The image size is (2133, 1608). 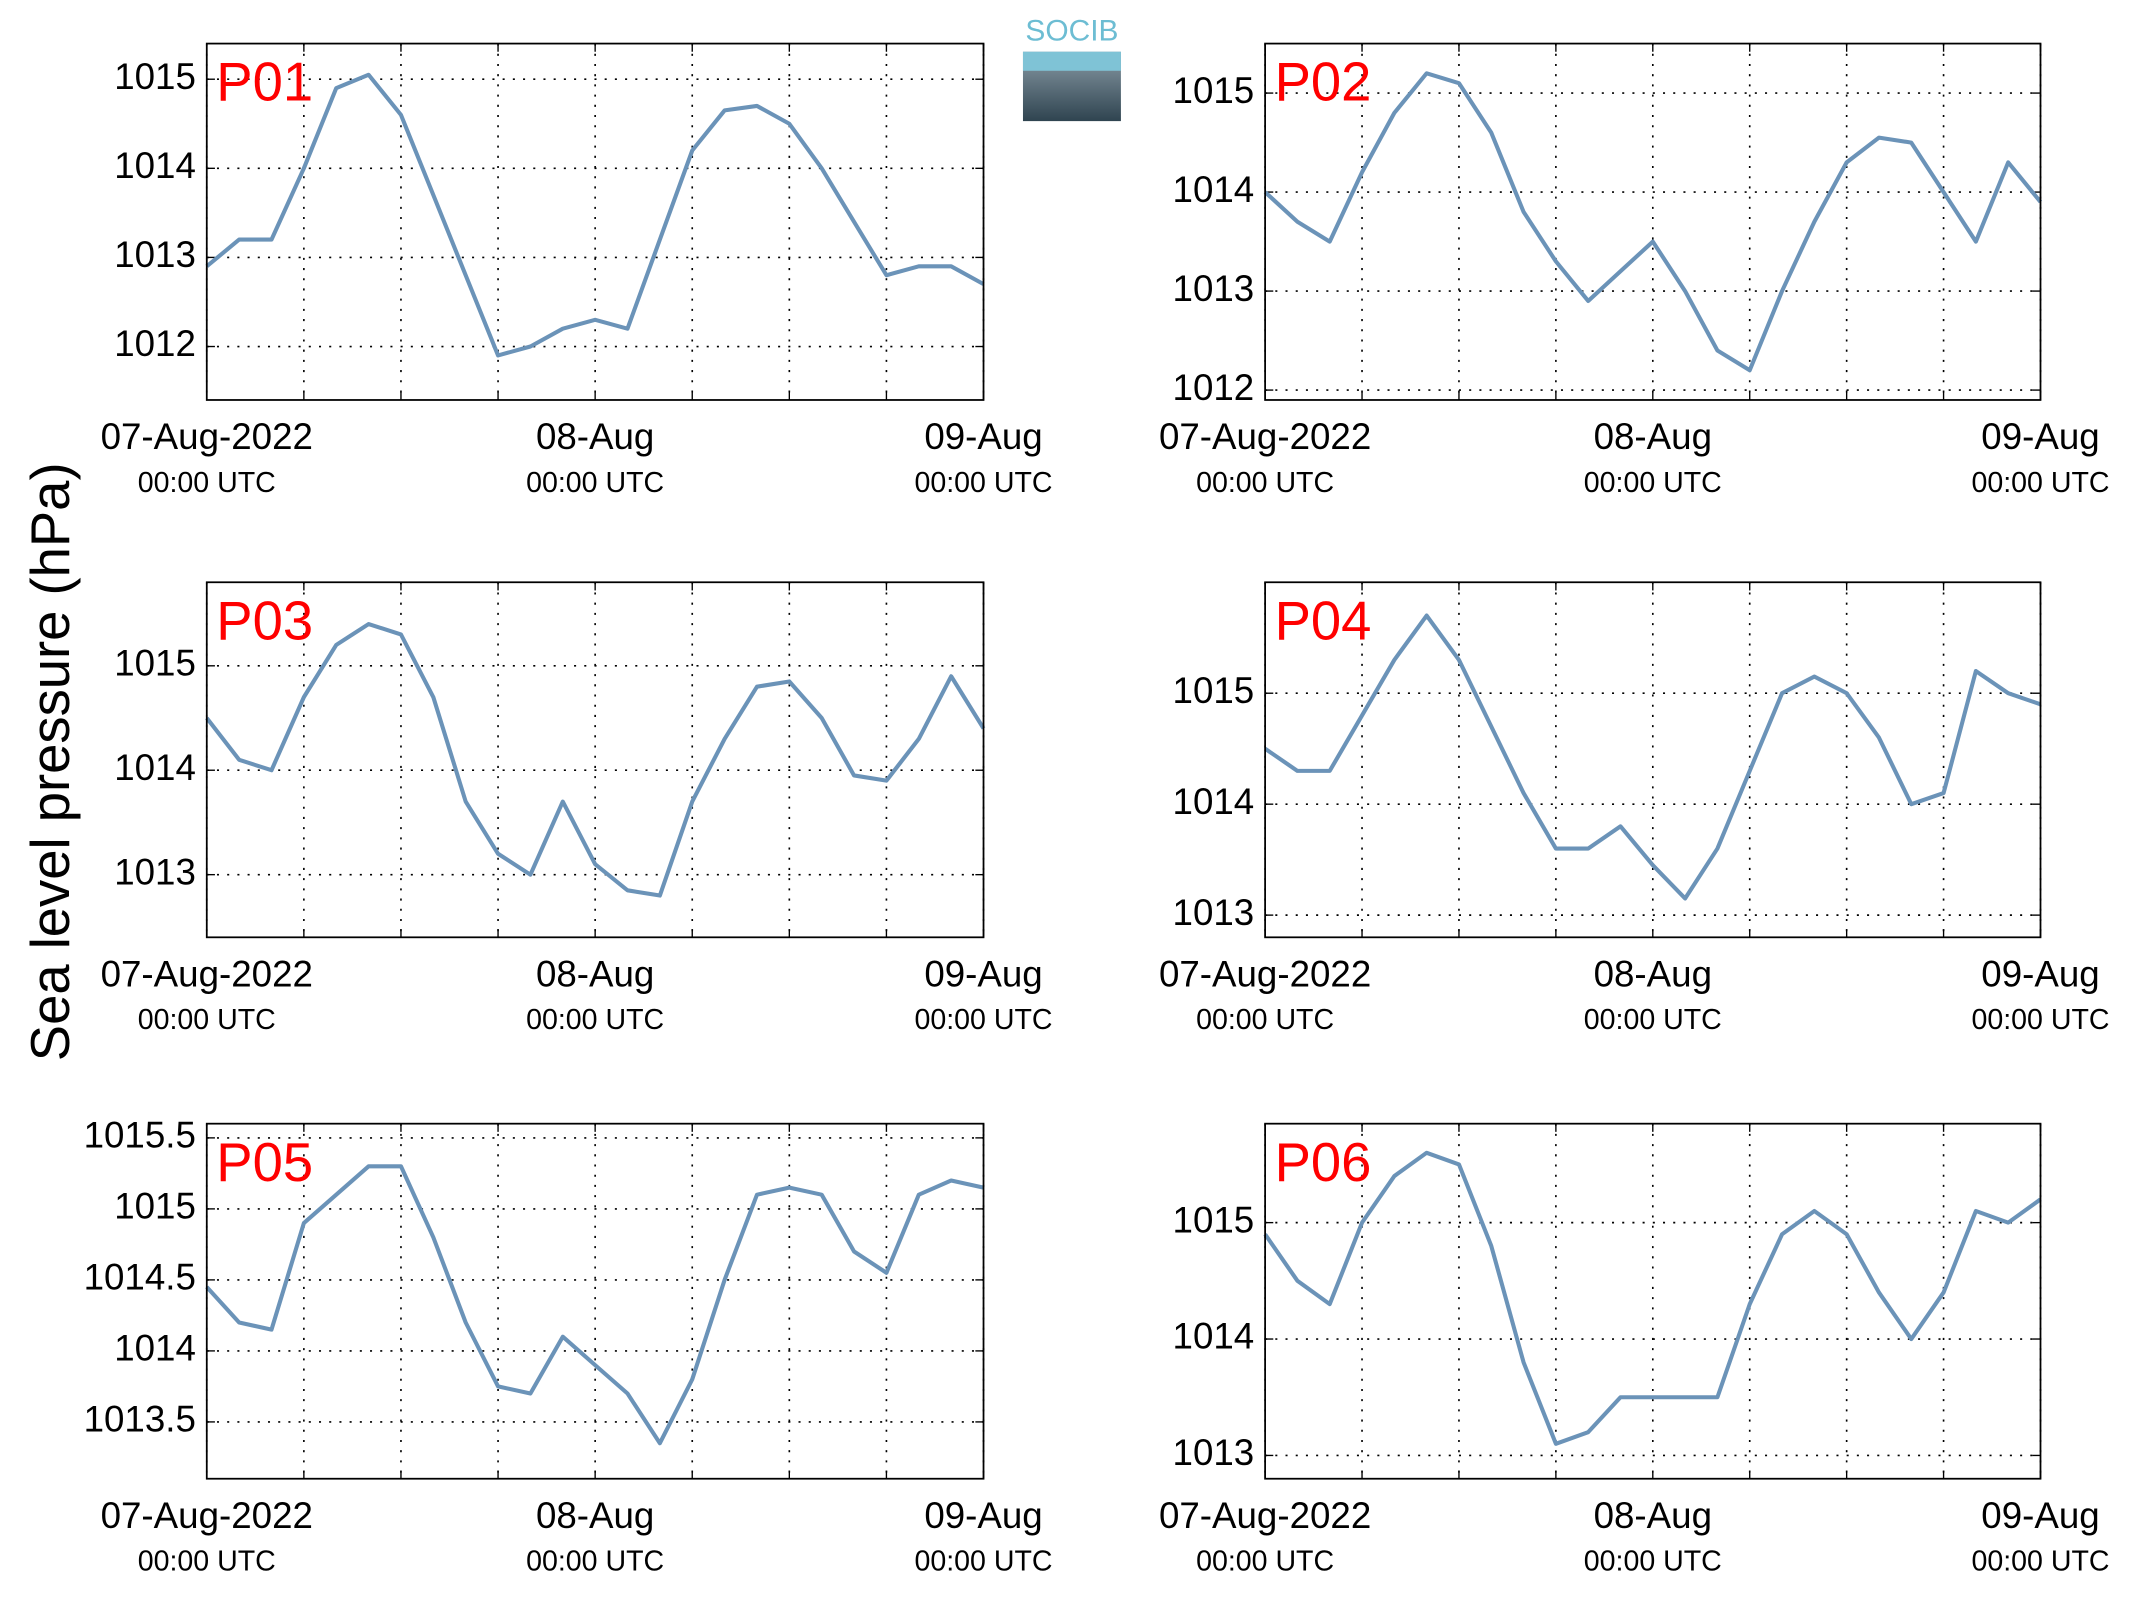 What do you see at coordinates (264, 1162) in the screenshot?
I see `subplot-title: P05` at bounding box center [264, 1162].